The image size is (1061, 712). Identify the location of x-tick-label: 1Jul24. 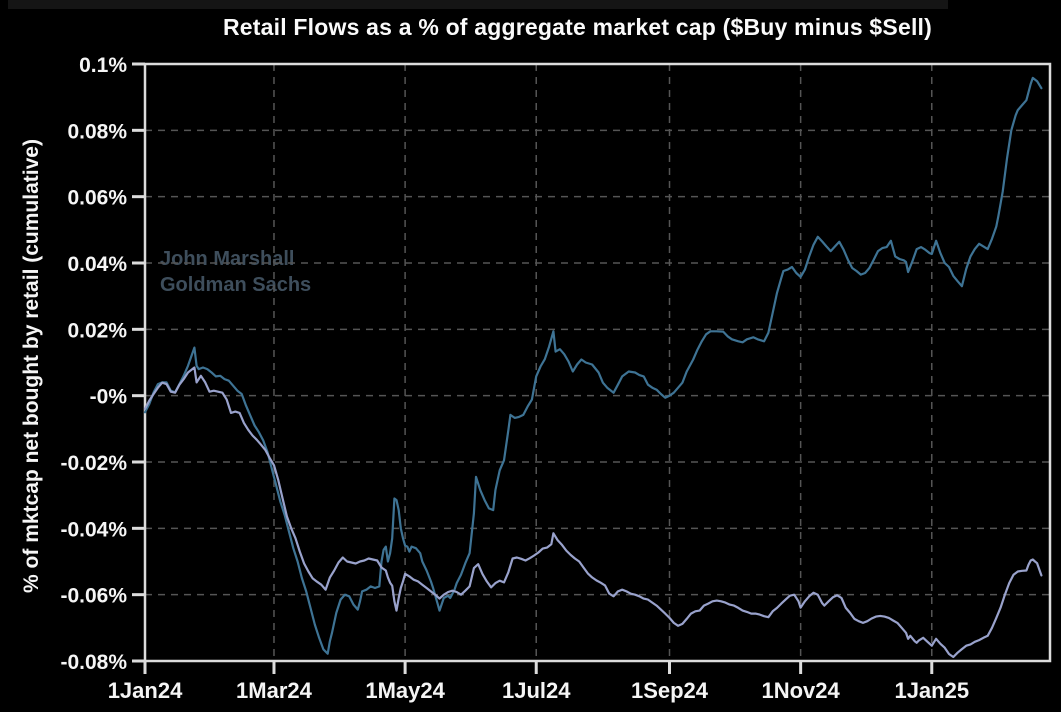
(536, 690).